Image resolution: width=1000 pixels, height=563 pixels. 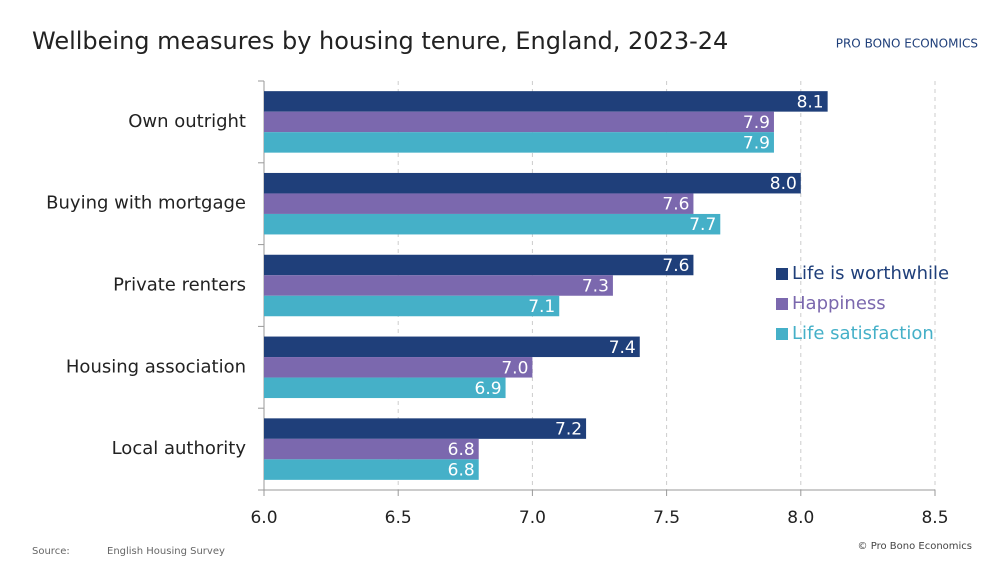 What do you see at coordinates (839, 303) in the screenshot?
I see `legend-label: Happiness` at bounding box center [839, 303].